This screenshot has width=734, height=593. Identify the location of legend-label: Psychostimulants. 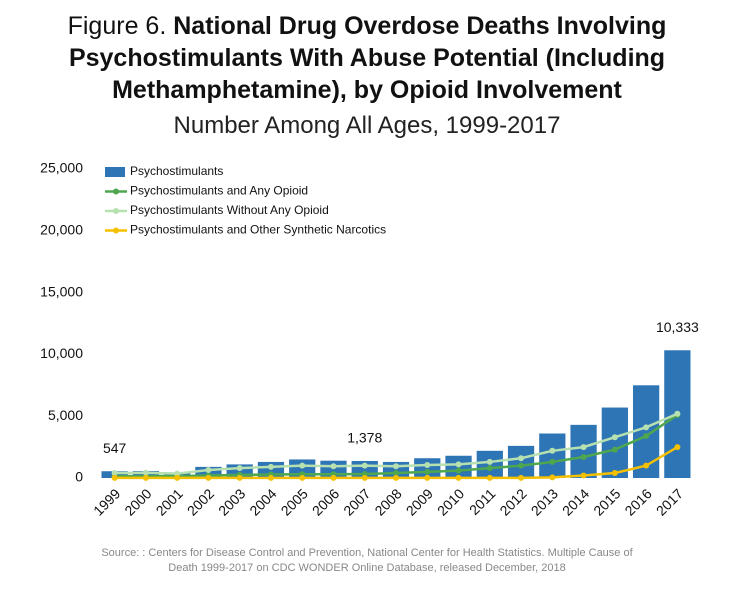
(176, 171).